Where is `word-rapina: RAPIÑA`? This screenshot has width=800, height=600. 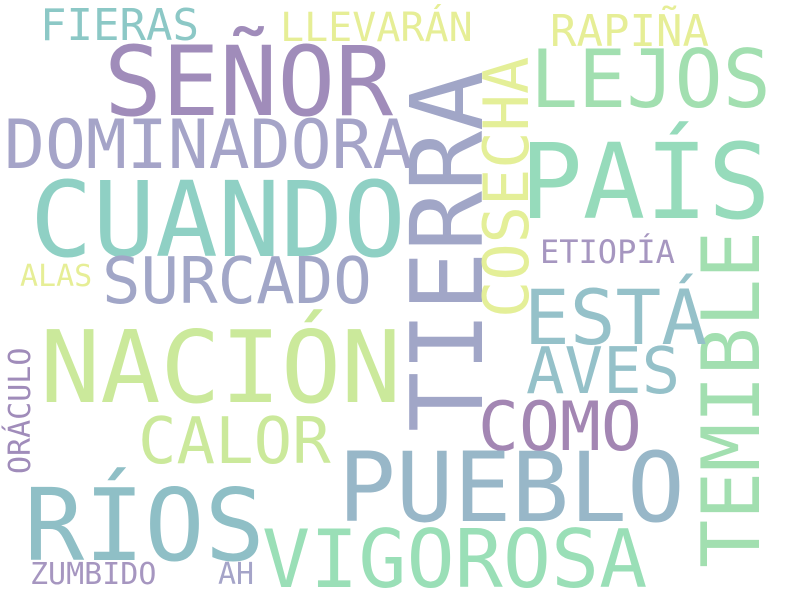 word-rapina: RAPIÑA is located at coordinates (629, 31).